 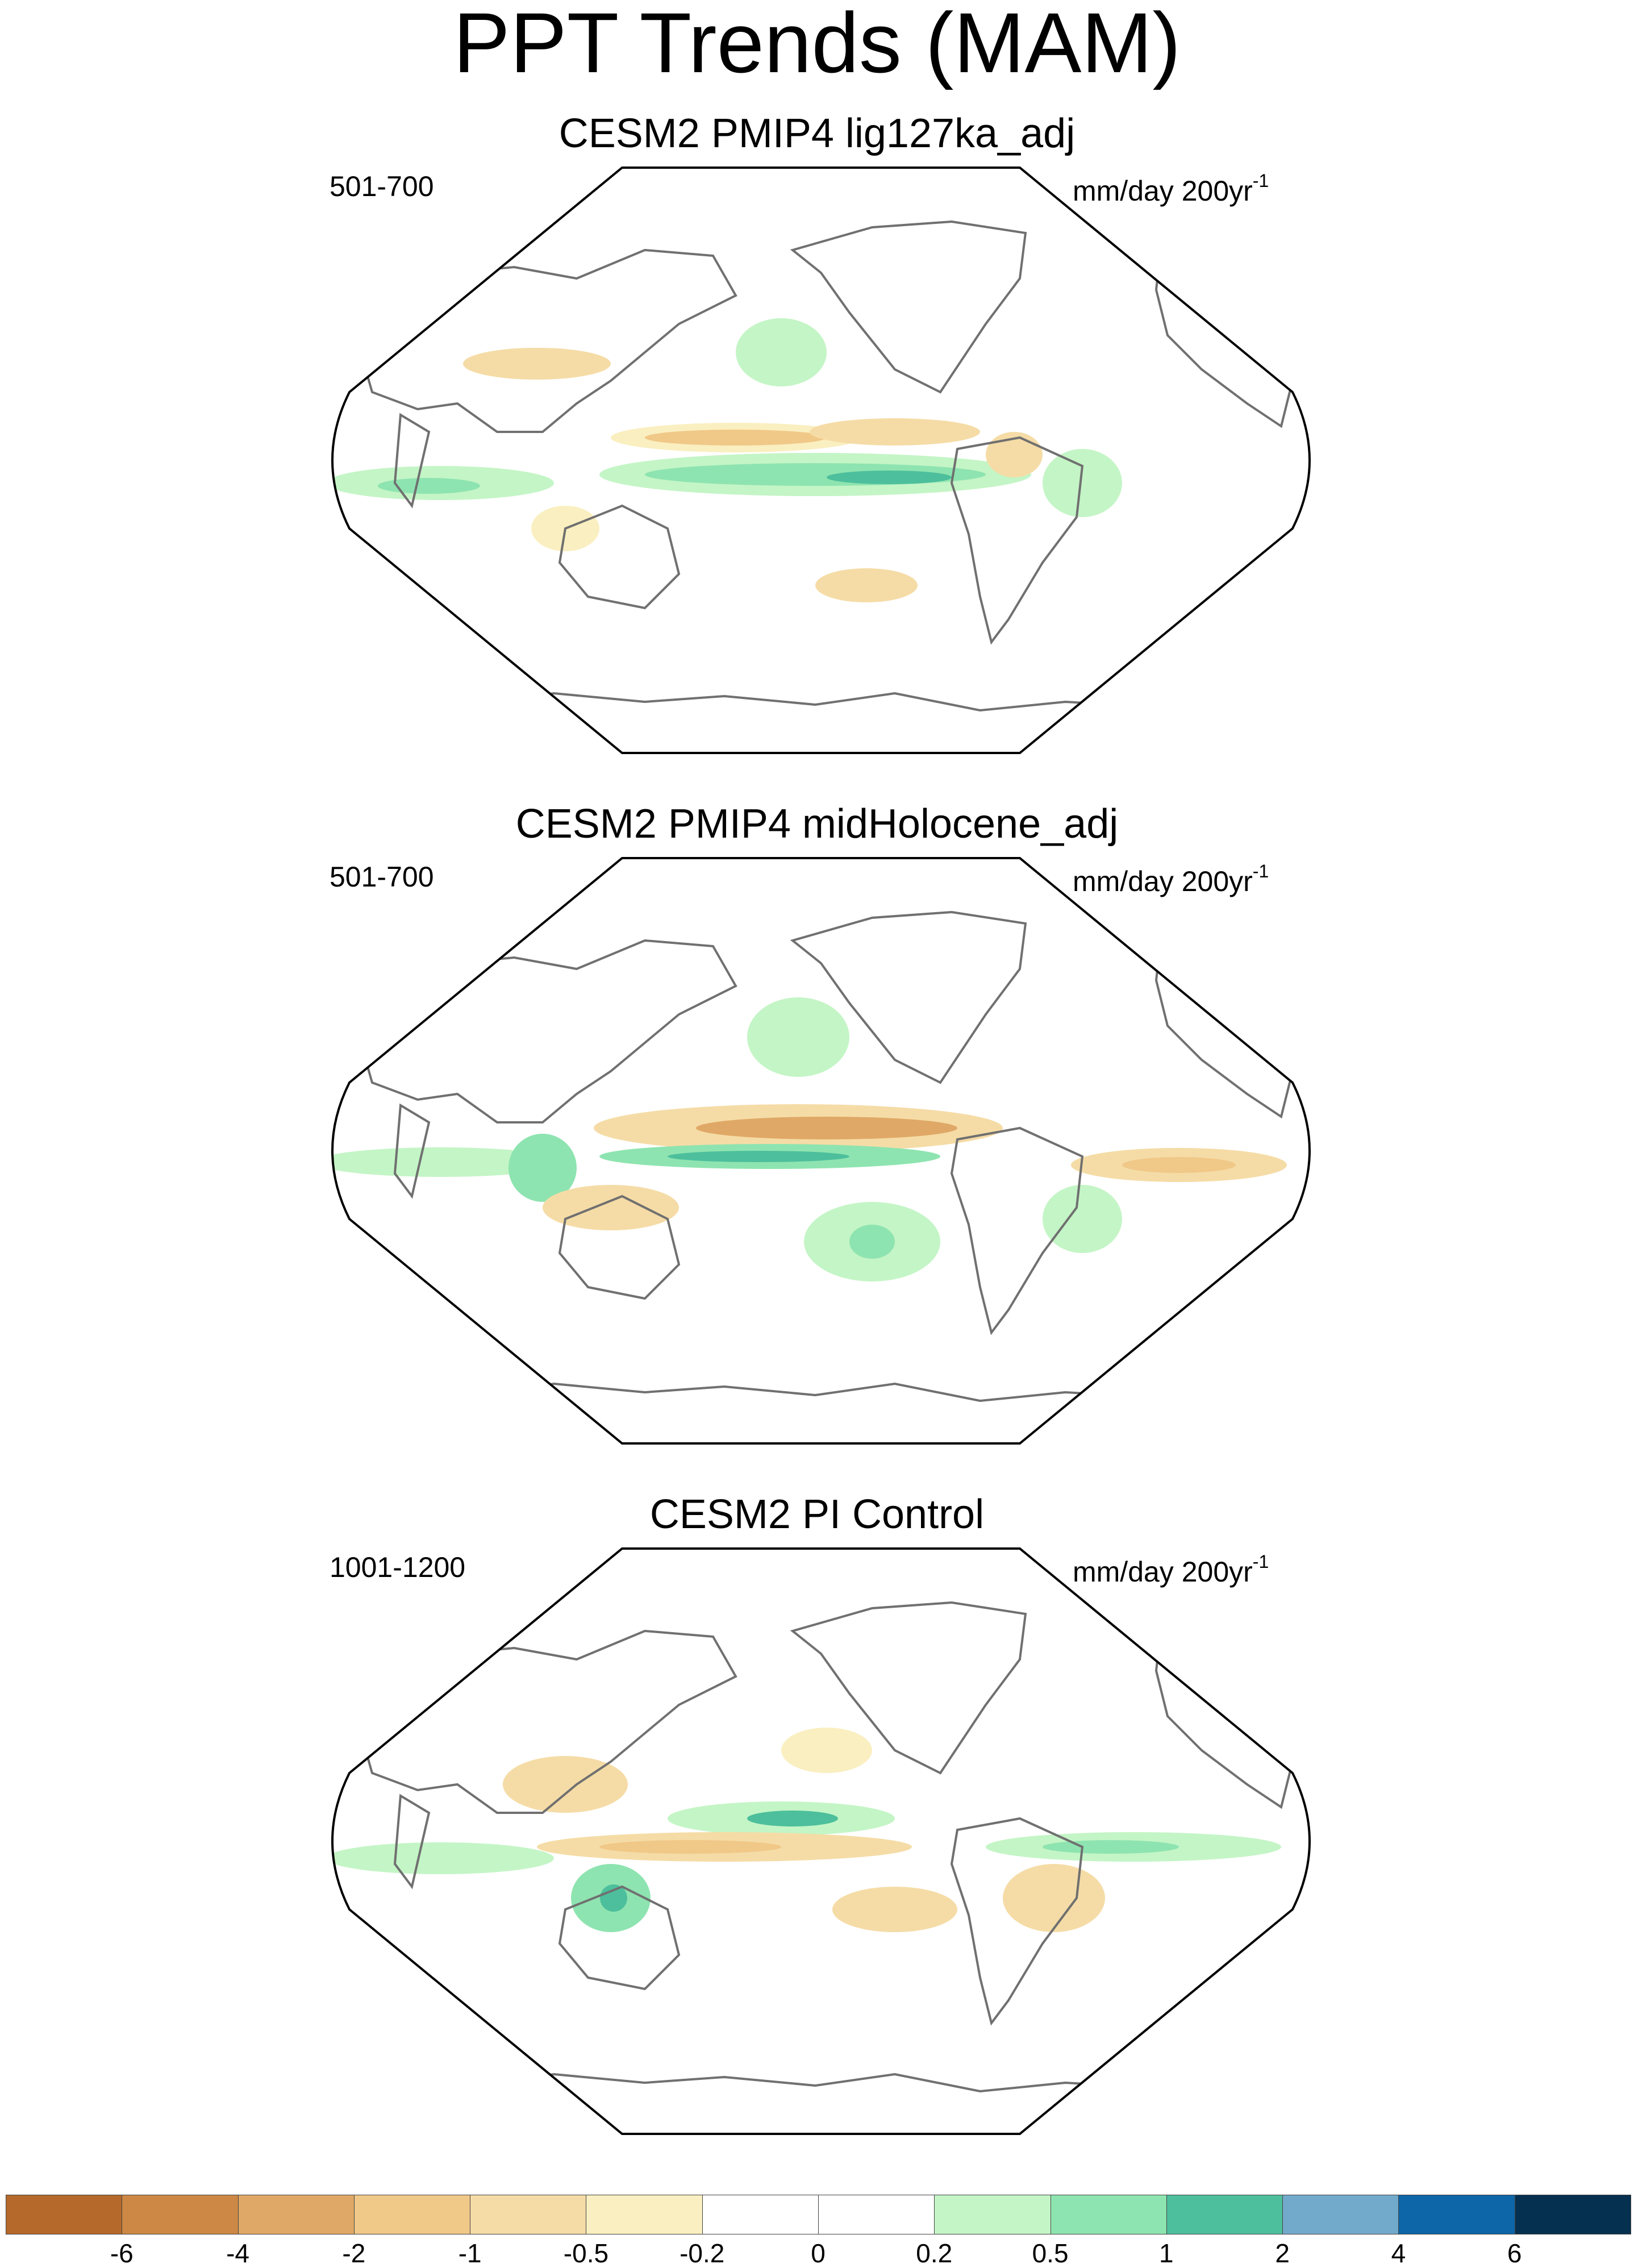 What do you see at coordinates (122, 2253) in the screenshot?
I see `colorbar-tick-label: -6` at bounding box center [122, 2253].